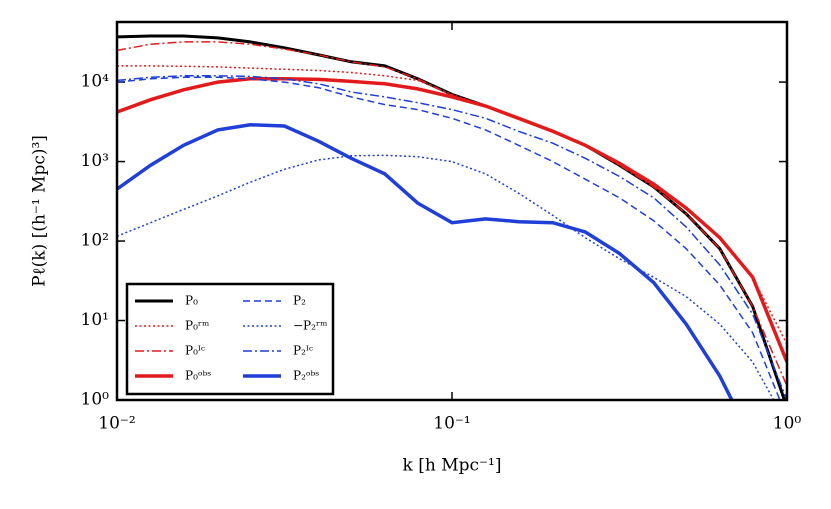 The height and width of the screenshot is (509, 831). Describe the element at coordinates (299, 301) in the screenshot. I see `legend-label: P₂` at that location.